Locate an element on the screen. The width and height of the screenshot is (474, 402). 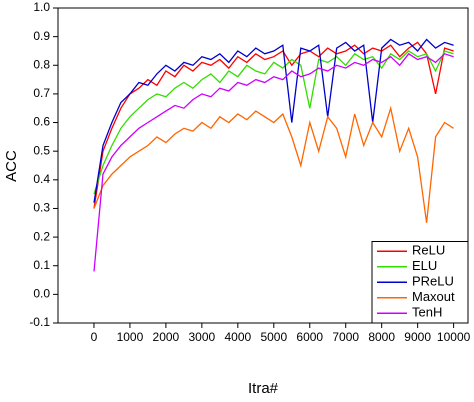
x-tick-label: 2000 is located at coordinates (166, 337).